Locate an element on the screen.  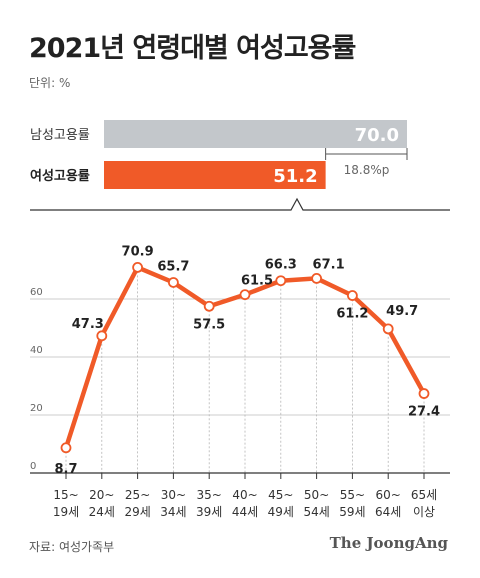
x-tick-label-1-line1: 20~ is located at coordinates (101, 495).